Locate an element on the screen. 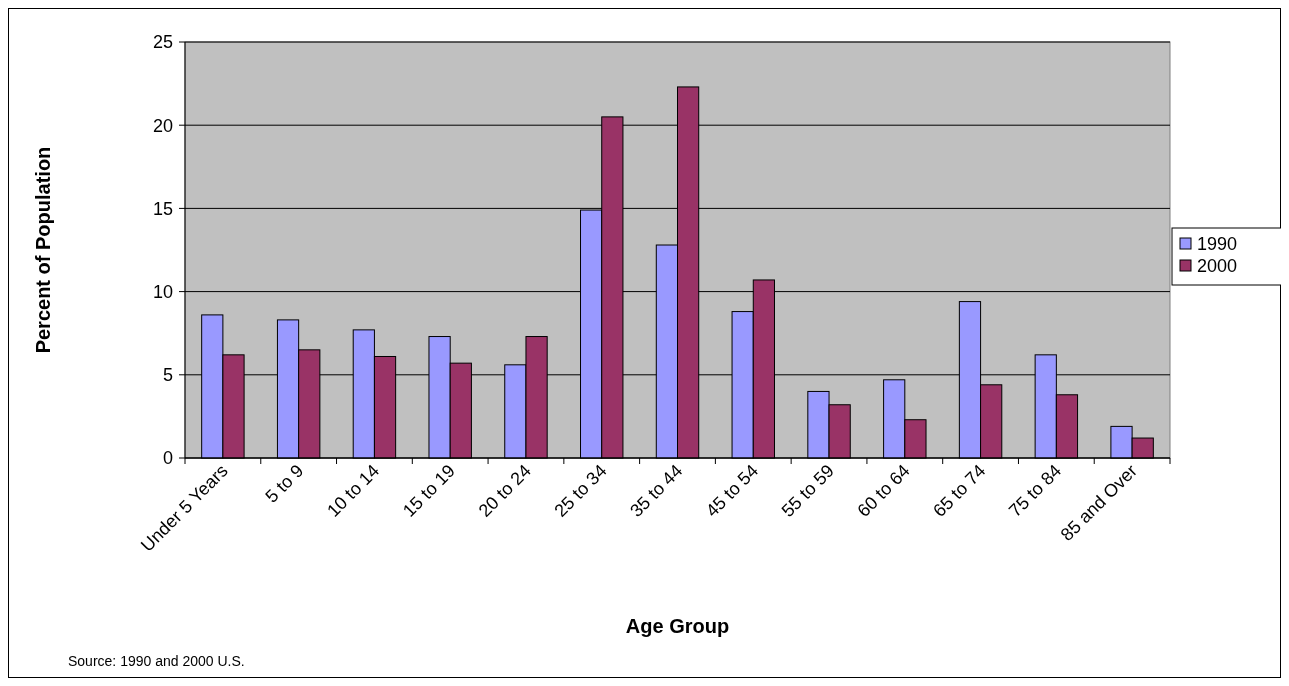  x-tick-label: 45 to 54 is located at coordinates (732, 490).